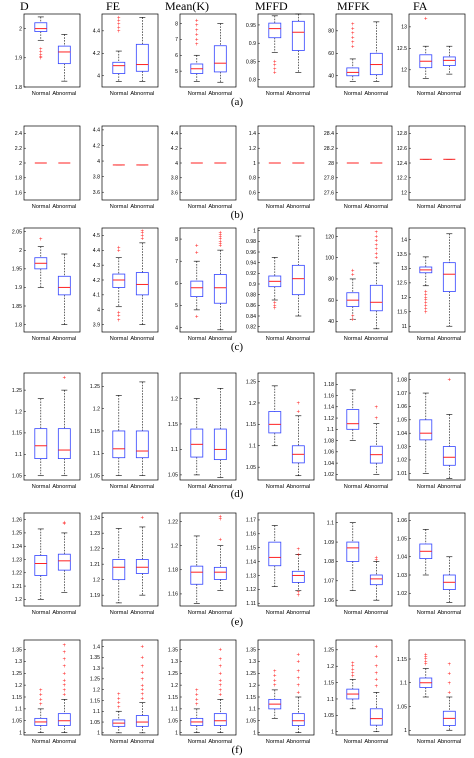 This screenshot has height=758, width=474. I want to click on panel-2-4: 1.4 1.2 1 0.8 0.6 Normal Abnormal, so click(282, 167).